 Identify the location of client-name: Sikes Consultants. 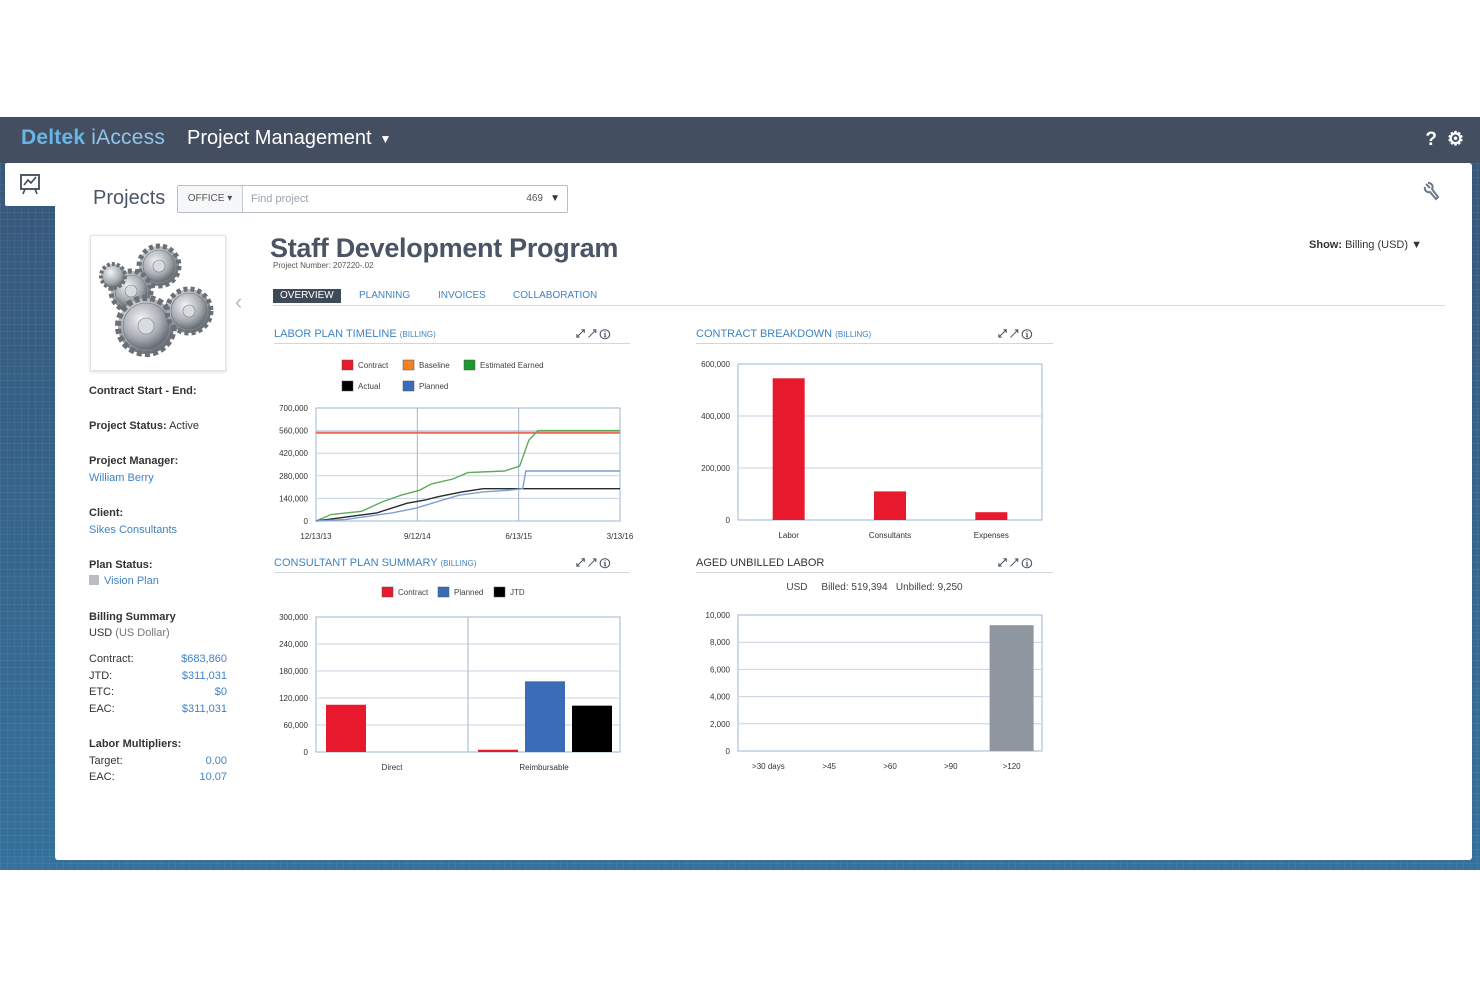
(133, 530).